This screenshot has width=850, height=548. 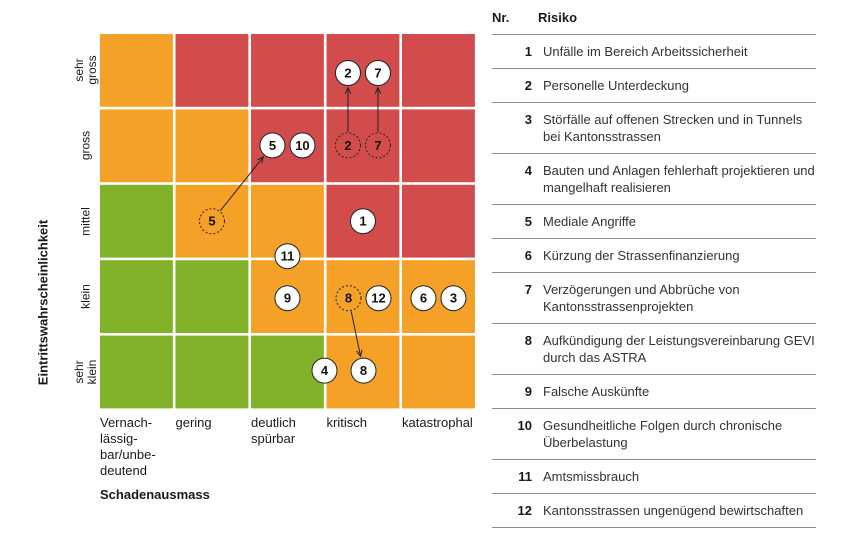 I want to click on x-level-label: gering, so click(x=193, y=422).